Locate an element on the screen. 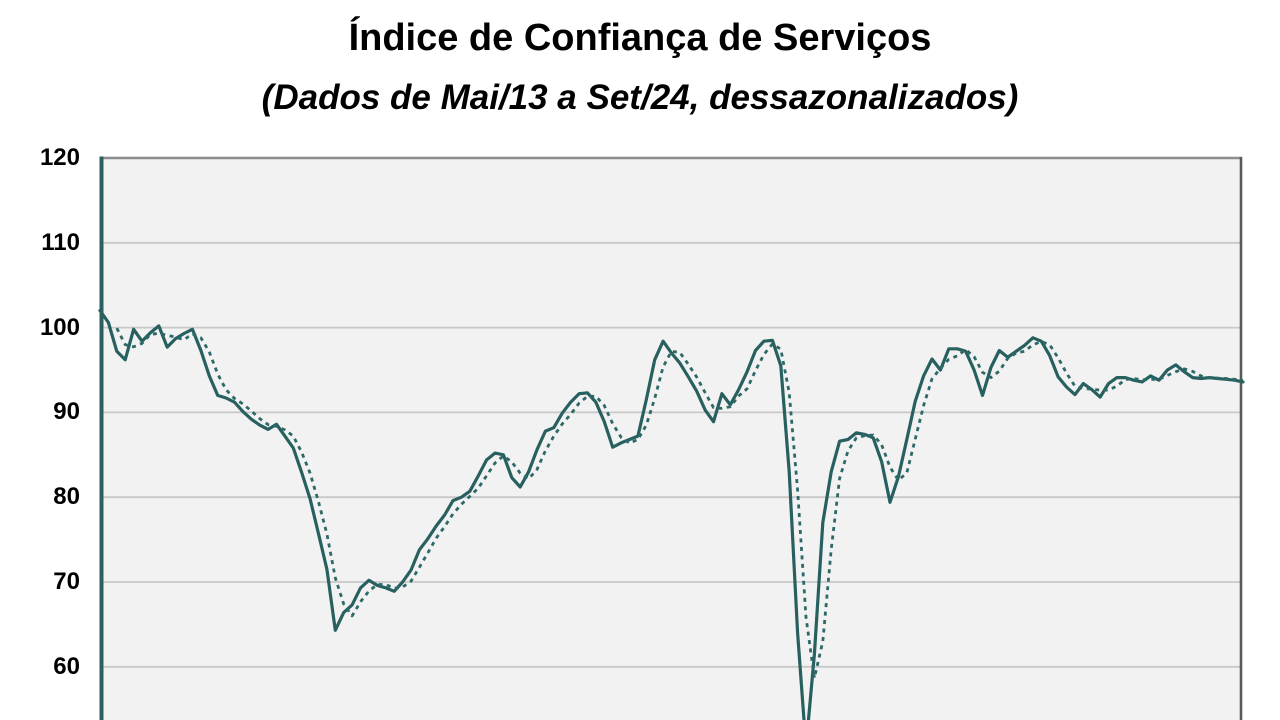 The height and width of the screenshot is (720, 1280). y-axis-tick-label: 120 is located at coordinates (59, 157).